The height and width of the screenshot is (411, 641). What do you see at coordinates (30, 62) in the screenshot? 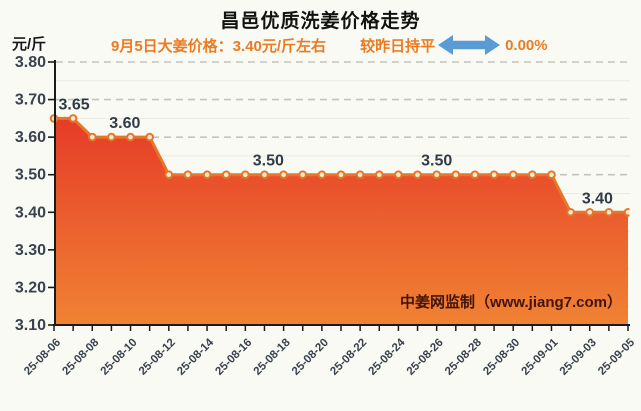
I see `y-tick-label: 3.80` at bounding box center [30, 62].